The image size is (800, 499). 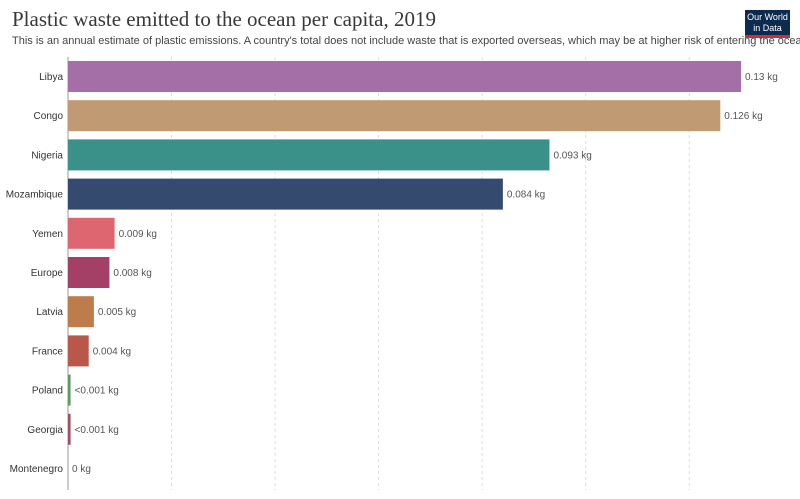 I want to click on bar-georgia, so click(x=69, y=429).